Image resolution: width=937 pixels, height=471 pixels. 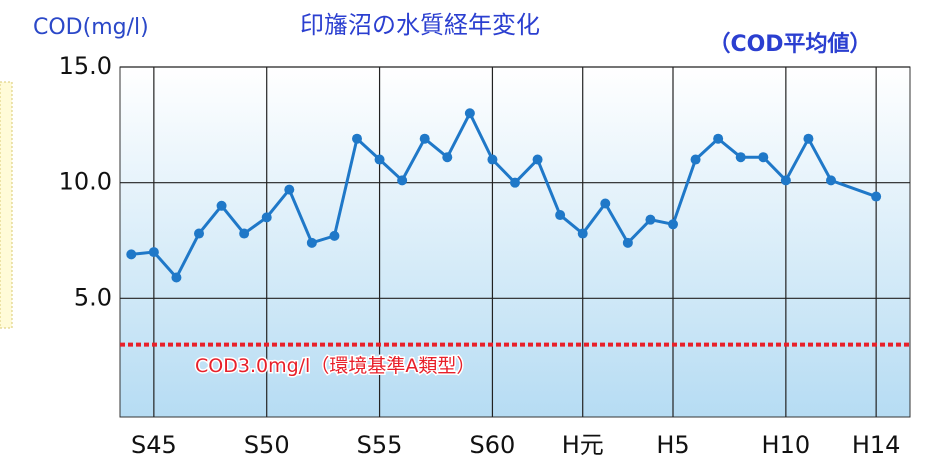 I want to click on y-tick-label: 10.0, so click(x=85, y=182).